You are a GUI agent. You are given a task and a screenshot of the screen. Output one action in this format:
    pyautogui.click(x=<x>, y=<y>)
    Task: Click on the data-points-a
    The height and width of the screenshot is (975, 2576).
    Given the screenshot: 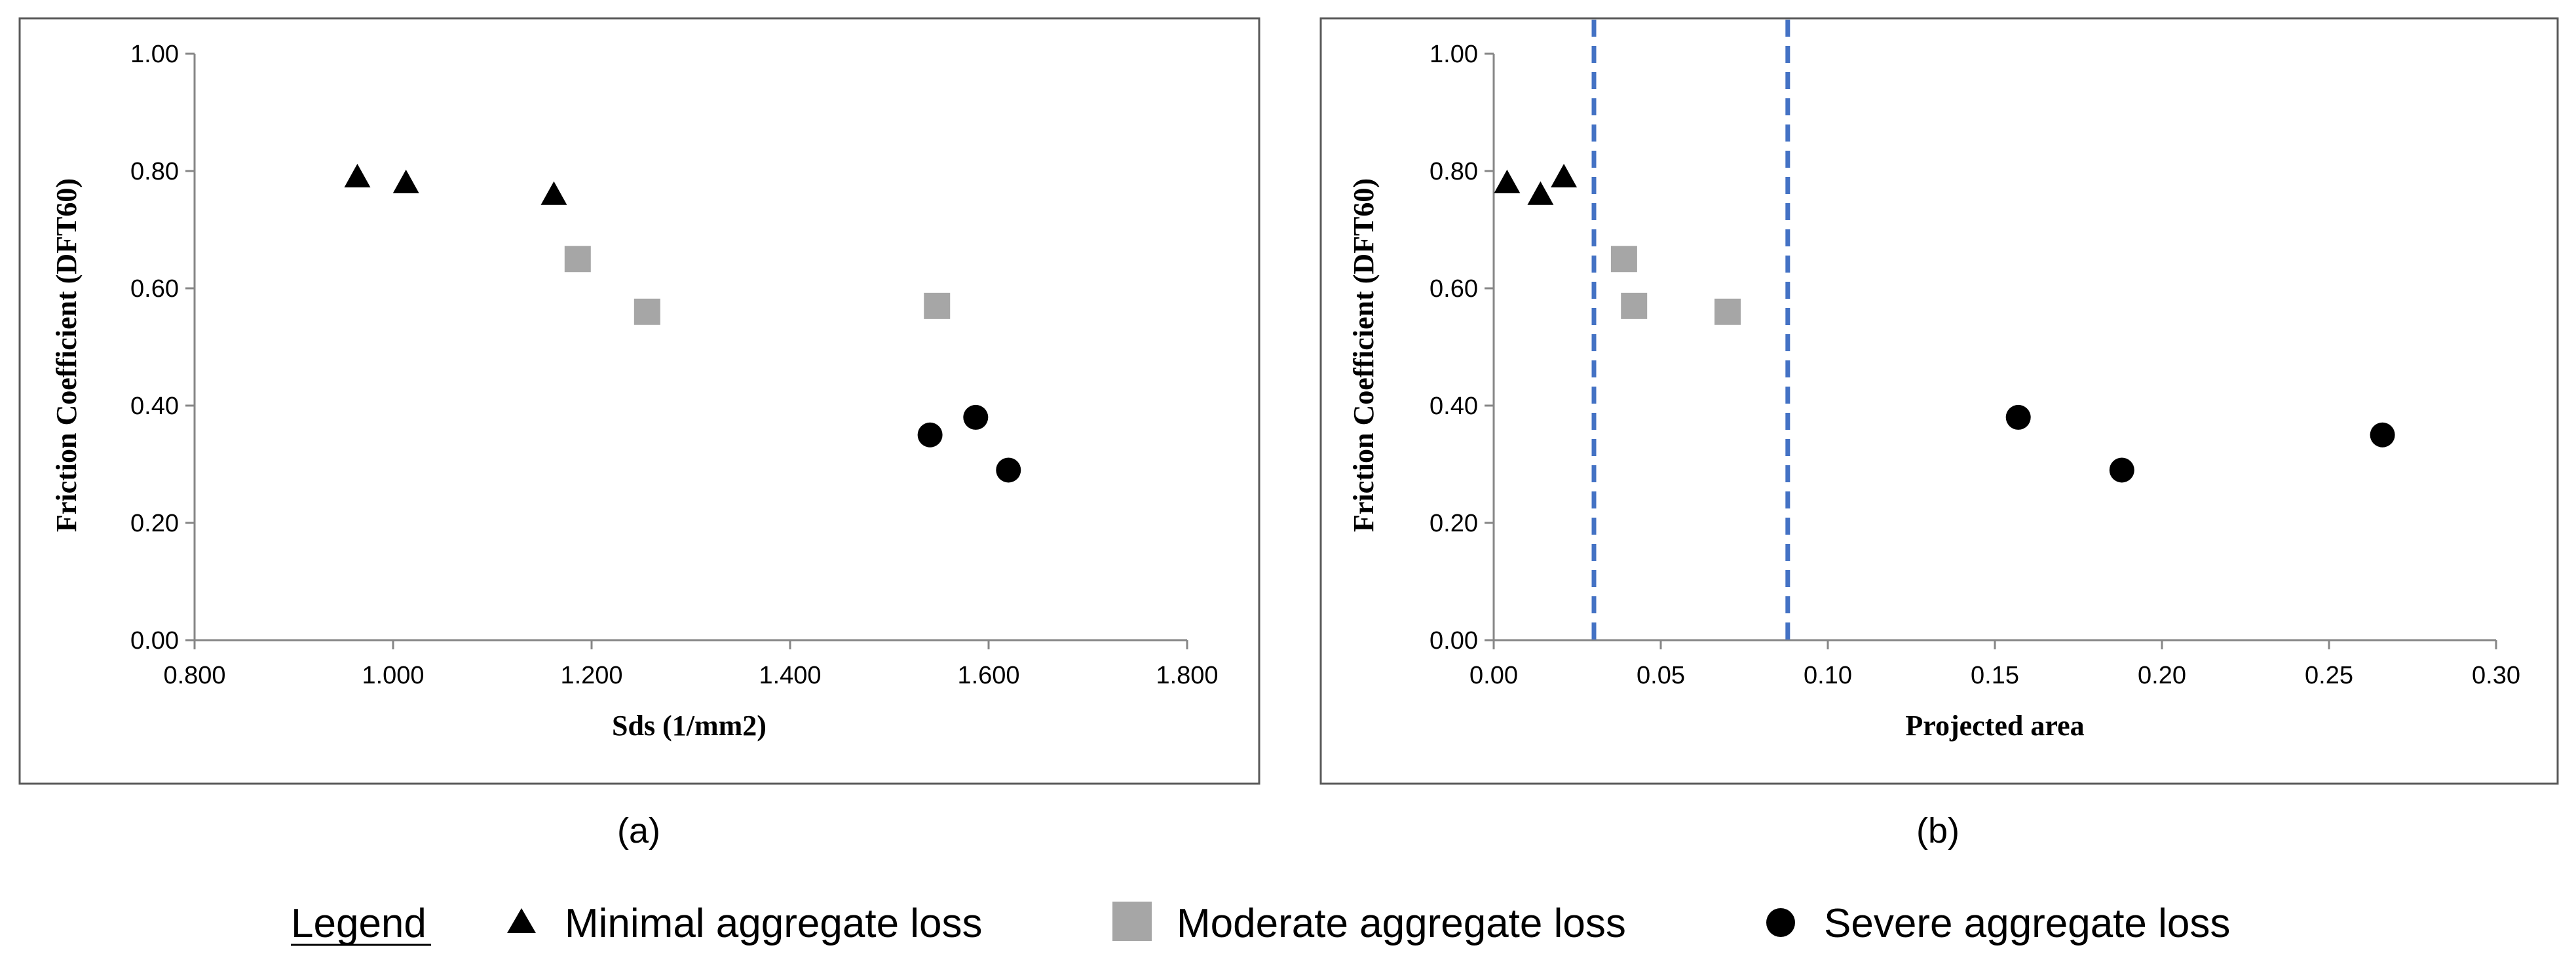 What is the action you would take?
    pyautogui.click(x=682, y=323)
    